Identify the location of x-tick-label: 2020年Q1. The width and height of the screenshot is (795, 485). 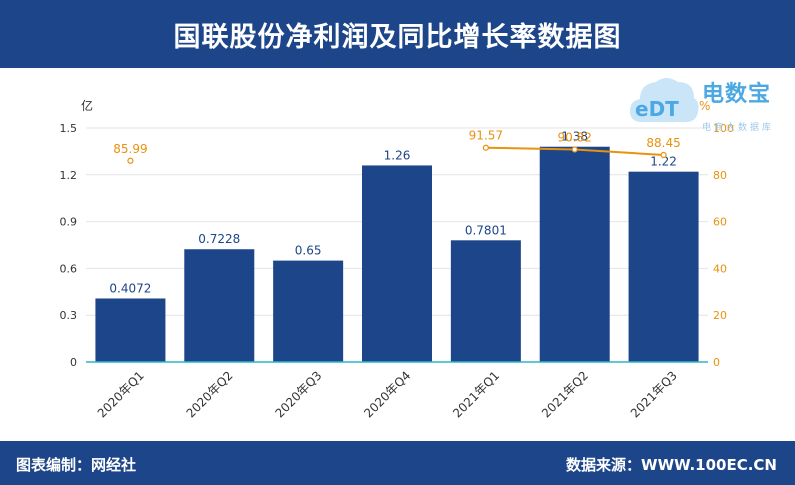
(121, 394).